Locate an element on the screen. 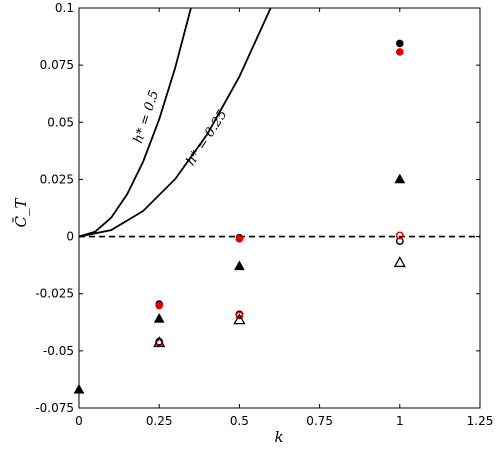 The height and width of the screenshot is (449, 498). y-tick-label: 0.025 is located at coordinates (57, 179).